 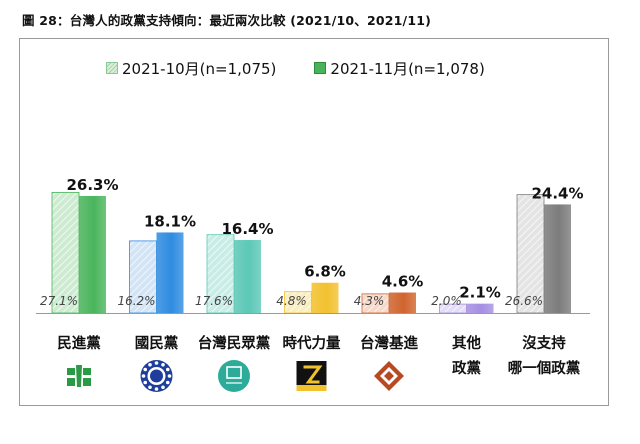 What do you see at coordinates (320, 68) in the screenshot?
I see `legend-swatch-nov` at bounding box center [320, 68].